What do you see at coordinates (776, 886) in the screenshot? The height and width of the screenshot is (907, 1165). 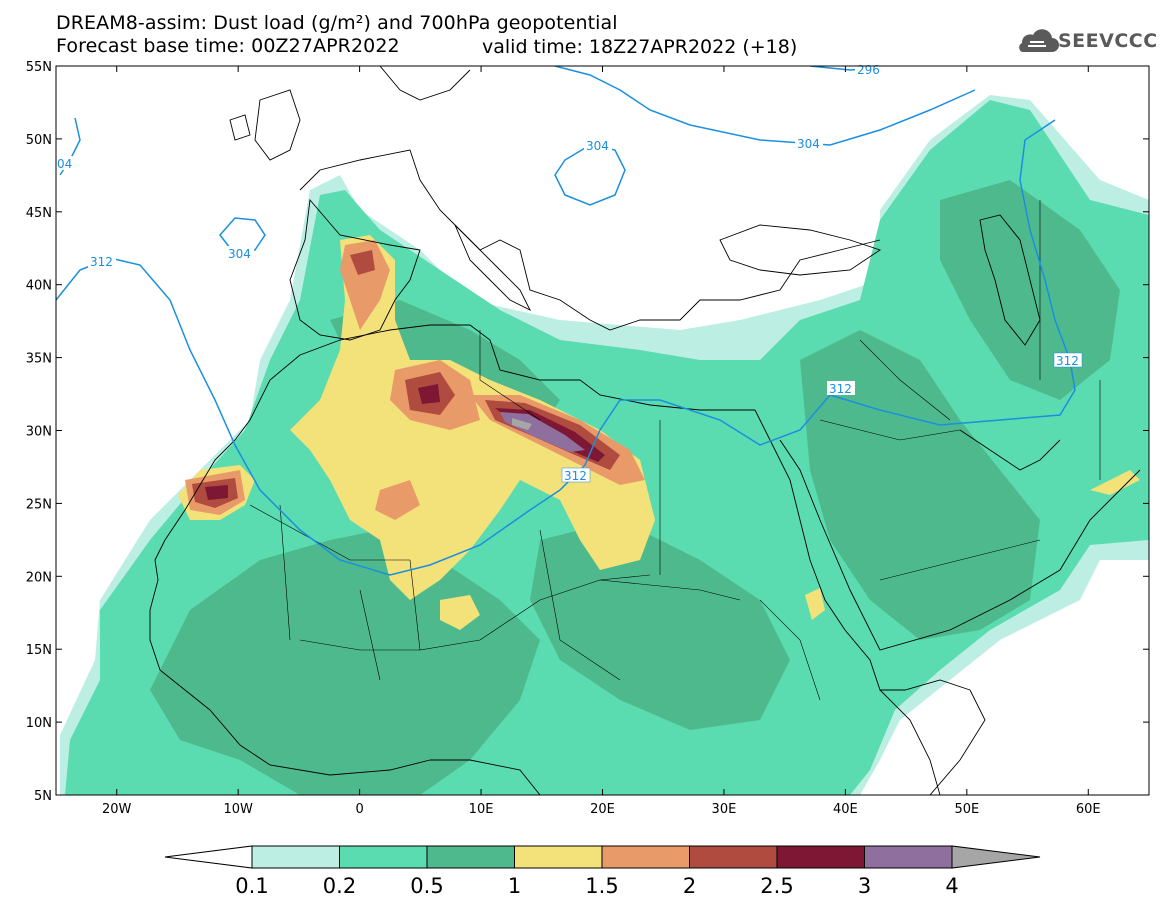 I see `colorbar-label: 2.5` at bounding box center [776, 886].